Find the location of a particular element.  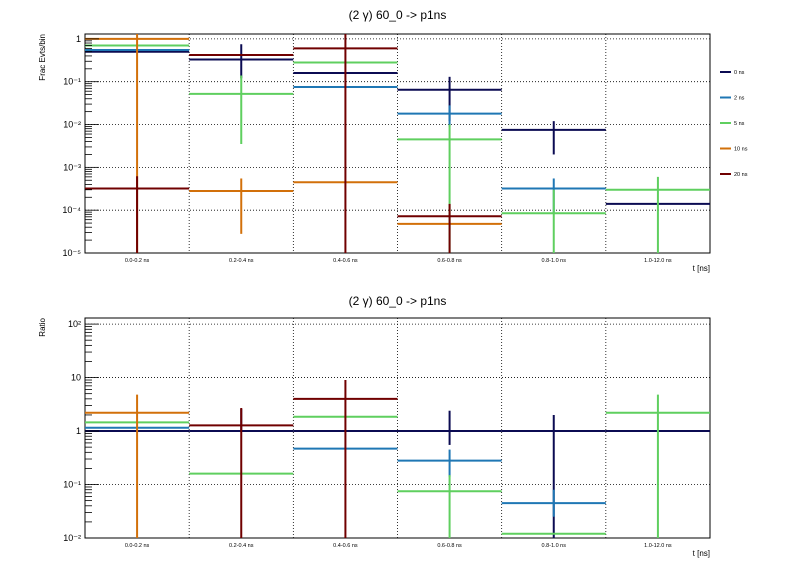

legend: 0 ns 2 ns 5 ns 10 ns 20 ns is located at coordinates (734, 124).